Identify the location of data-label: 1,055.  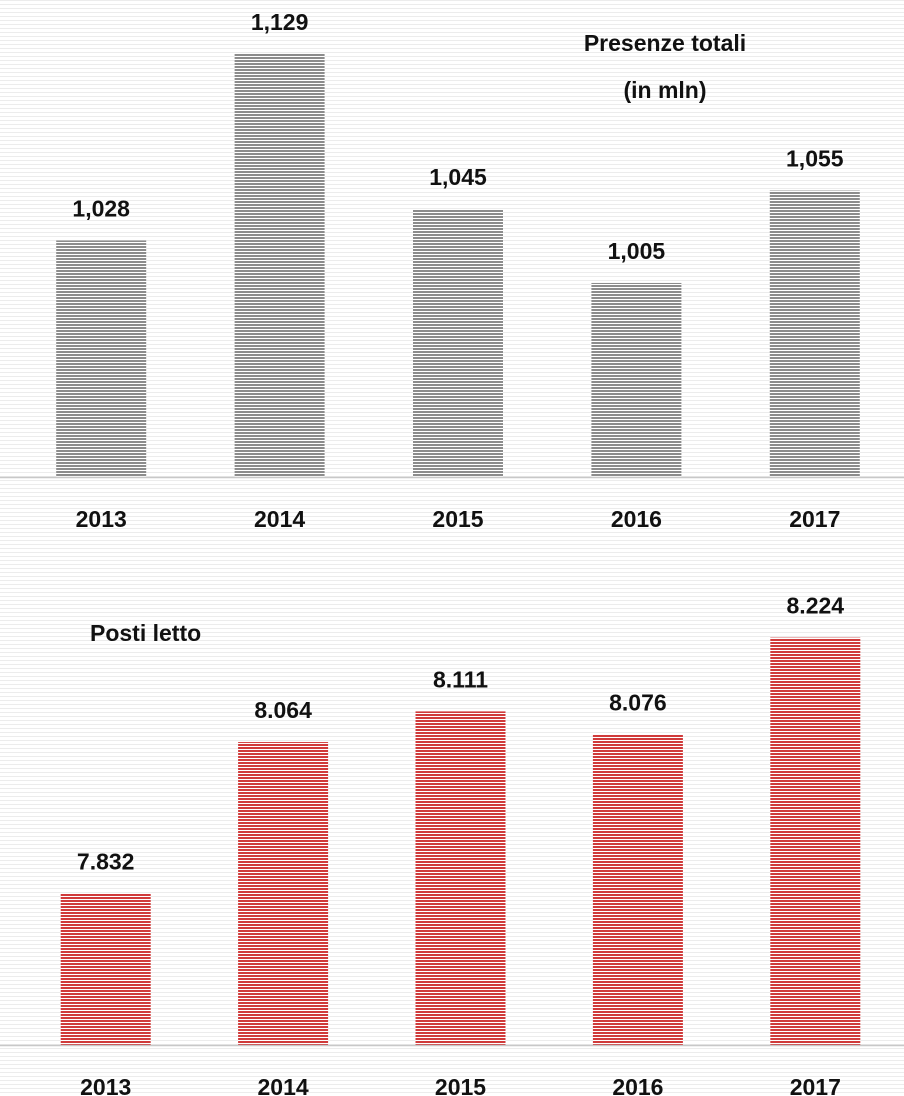
(815, 159).